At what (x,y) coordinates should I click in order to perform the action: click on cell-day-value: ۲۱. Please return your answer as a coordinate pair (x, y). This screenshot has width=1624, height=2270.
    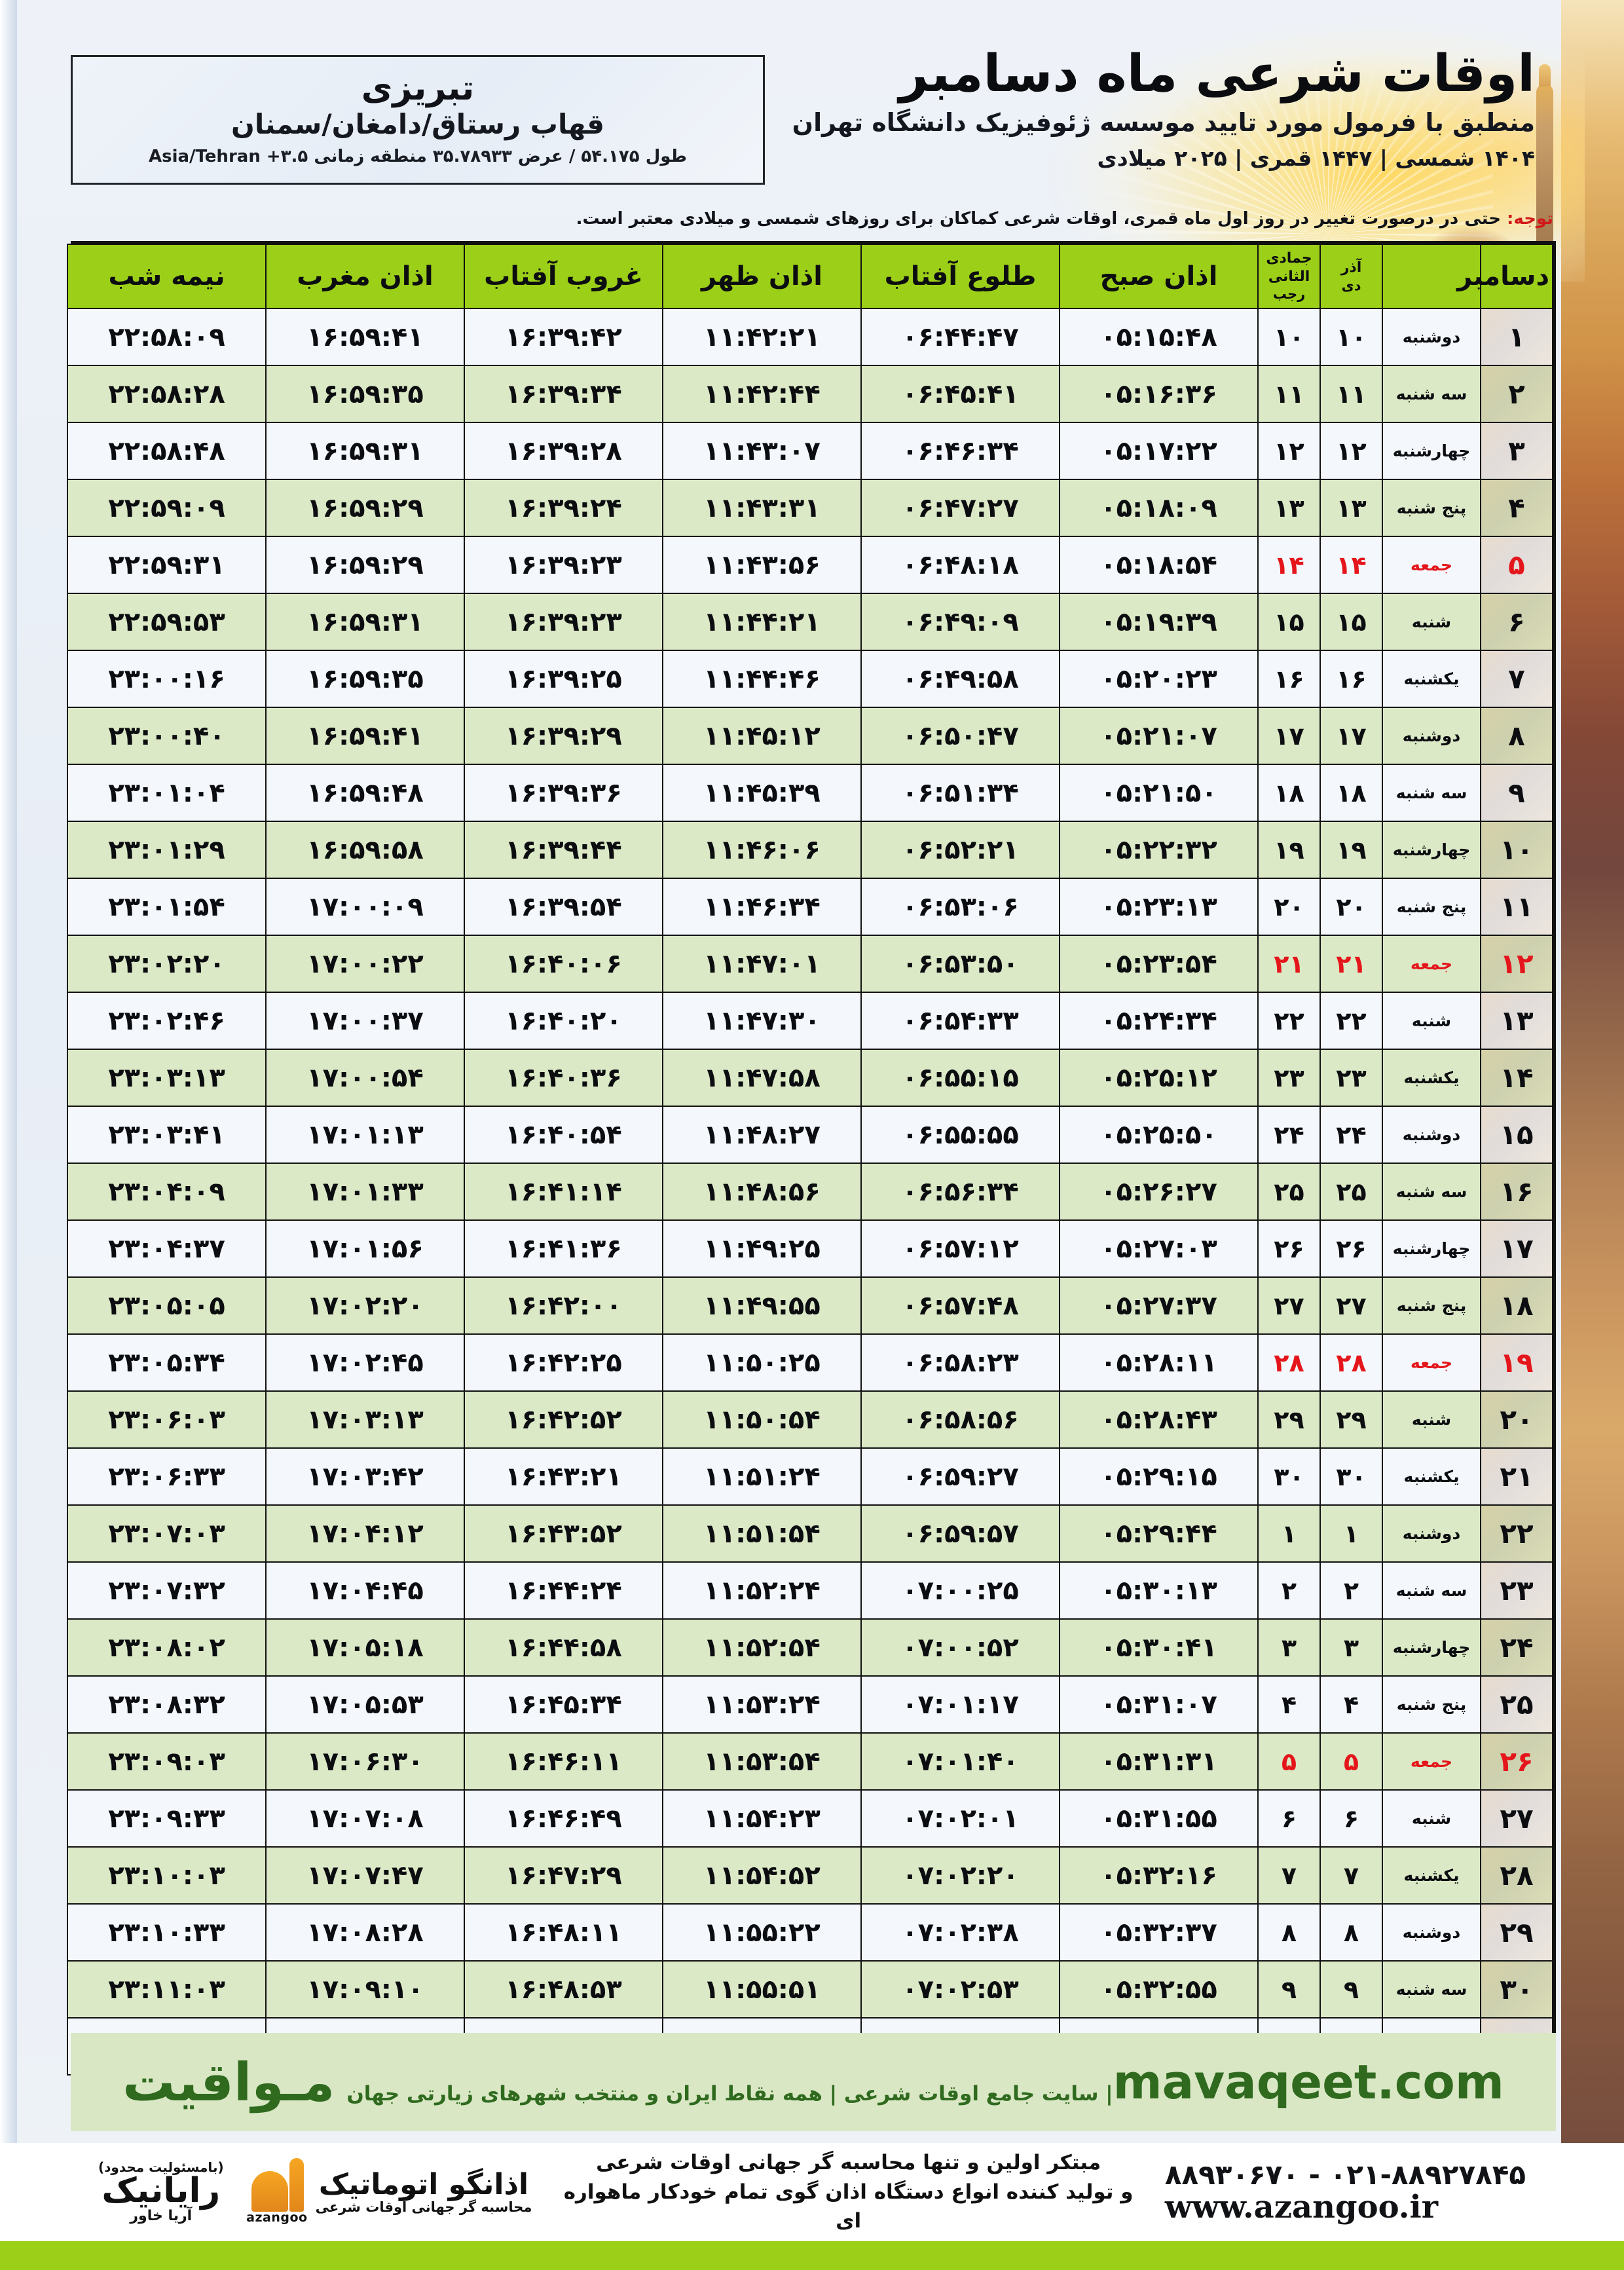
    Looking at the image, I should click on (1517, 1477).